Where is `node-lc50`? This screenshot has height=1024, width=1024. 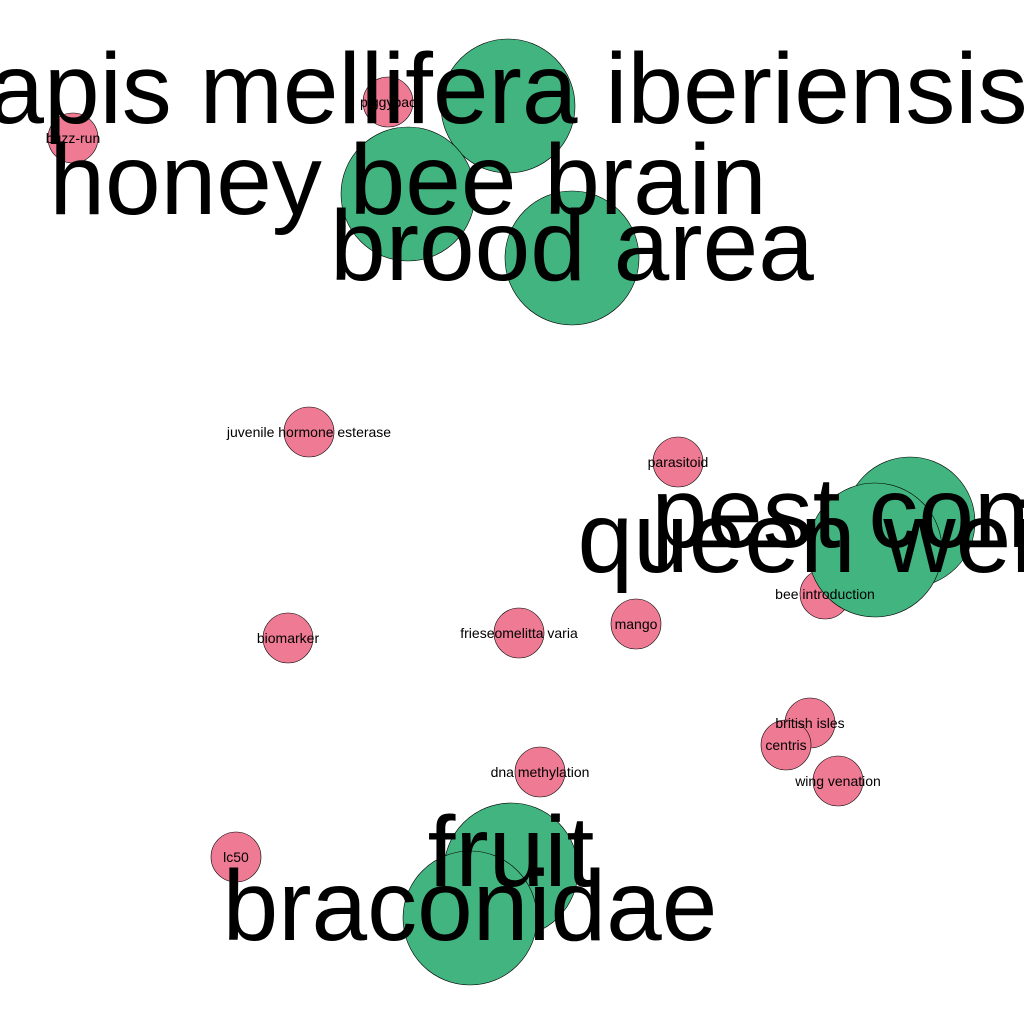
node-lc50 is located at coordinates (236, 857).